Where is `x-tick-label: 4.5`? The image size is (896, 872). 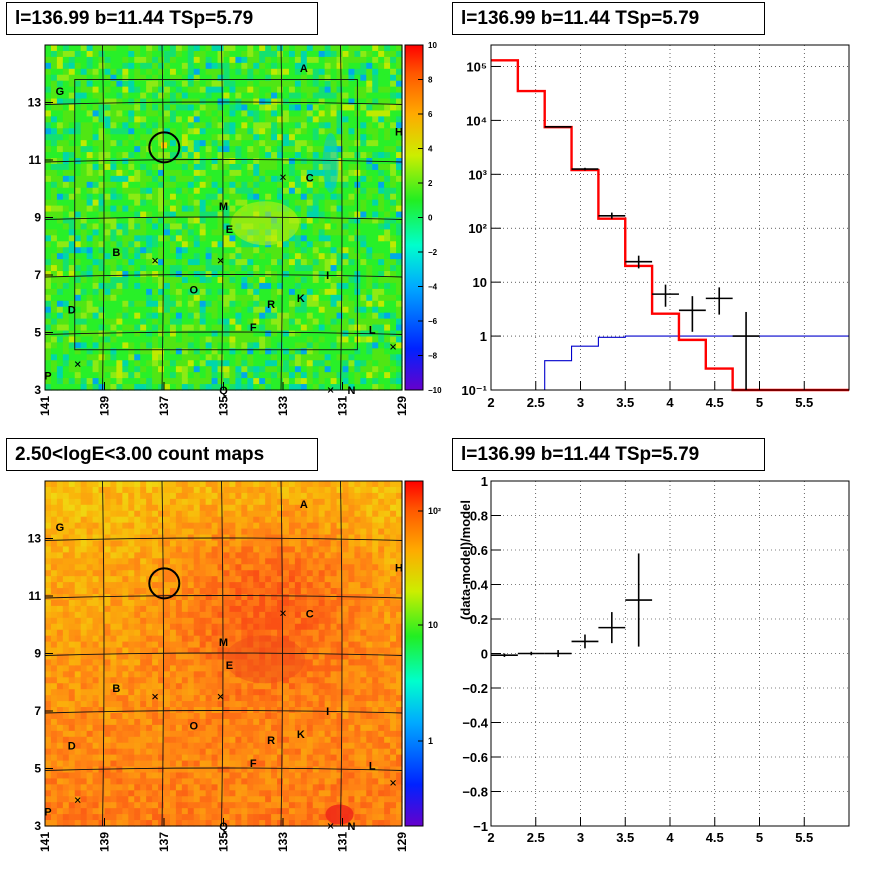 x-tick-label: 4.5 is located at coordinates (715, 402).